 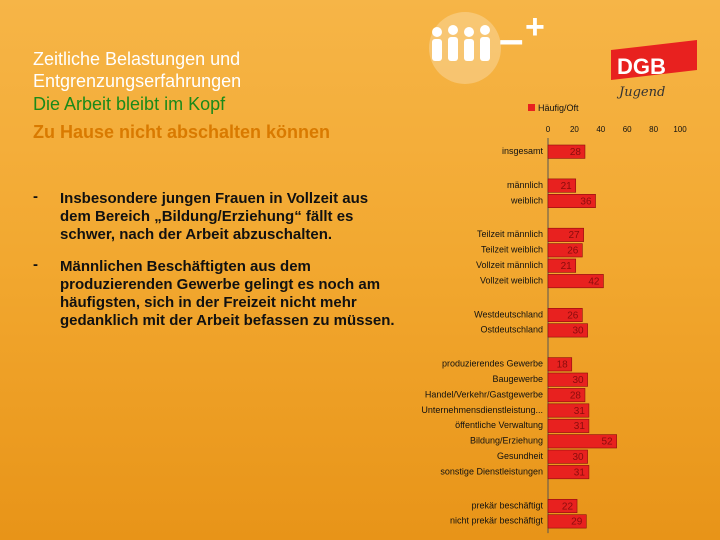 What do you see at coordinates (526, 200) in the screenshot?
I see `category-label: weiblich` at bounding box center [526, 200].